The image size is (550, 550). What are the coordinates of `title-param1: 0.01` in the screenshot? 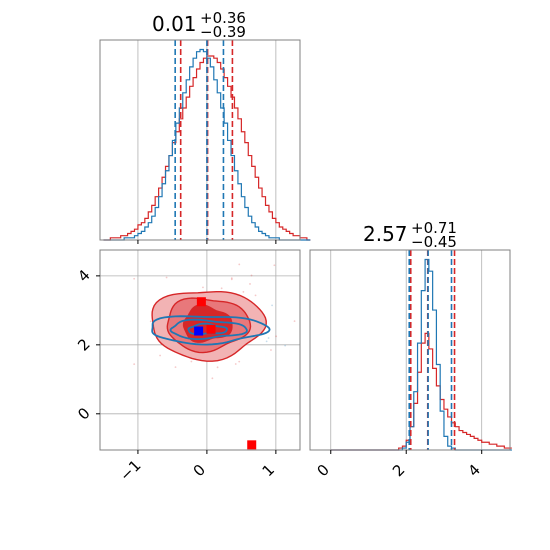 It's located at (174, 24).